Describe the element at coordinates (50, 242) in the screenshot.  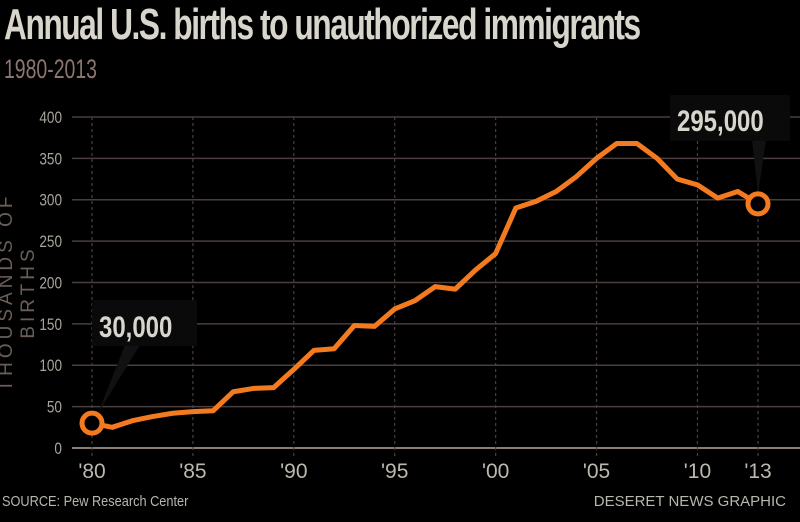
I see `y-tick-label: 250` at that location.